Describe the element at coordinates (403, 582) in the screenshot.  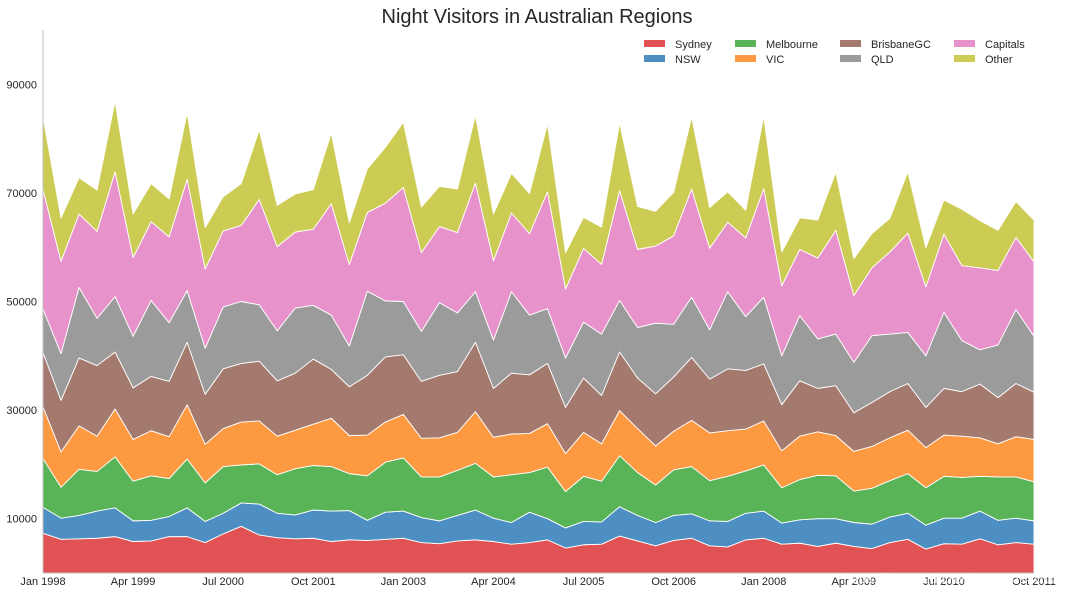
I see `x-tick-label: Jan 2003` at that location.